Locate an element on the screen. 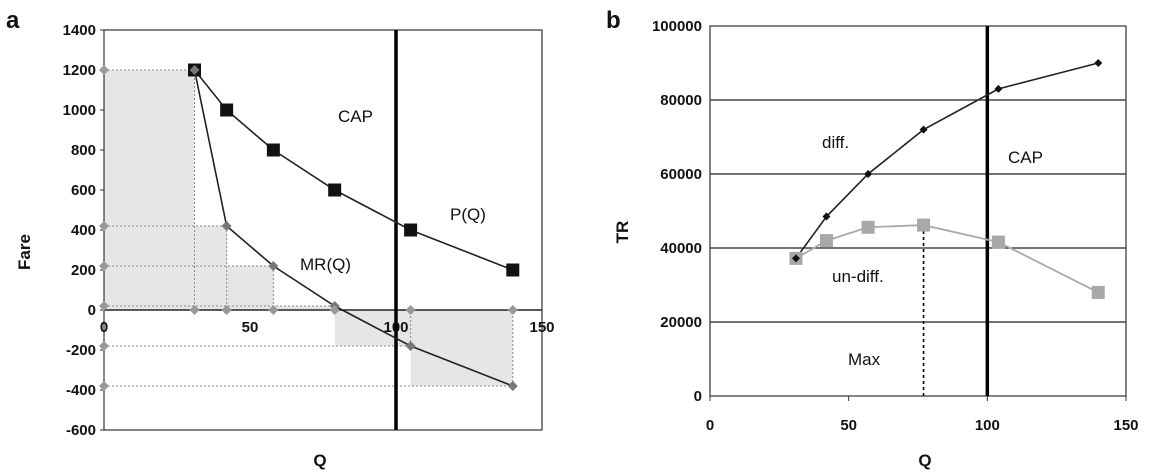 The width and height of the screenshot is (1154, 472). panel-b-x-ticks: 0 50 100 150 is located at coordinates (922, 415).